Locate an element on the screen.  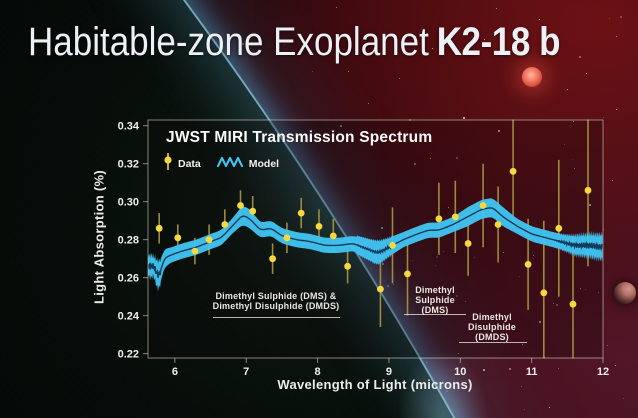
red-dwarf-star-icon is located at coordinates (532, 77).